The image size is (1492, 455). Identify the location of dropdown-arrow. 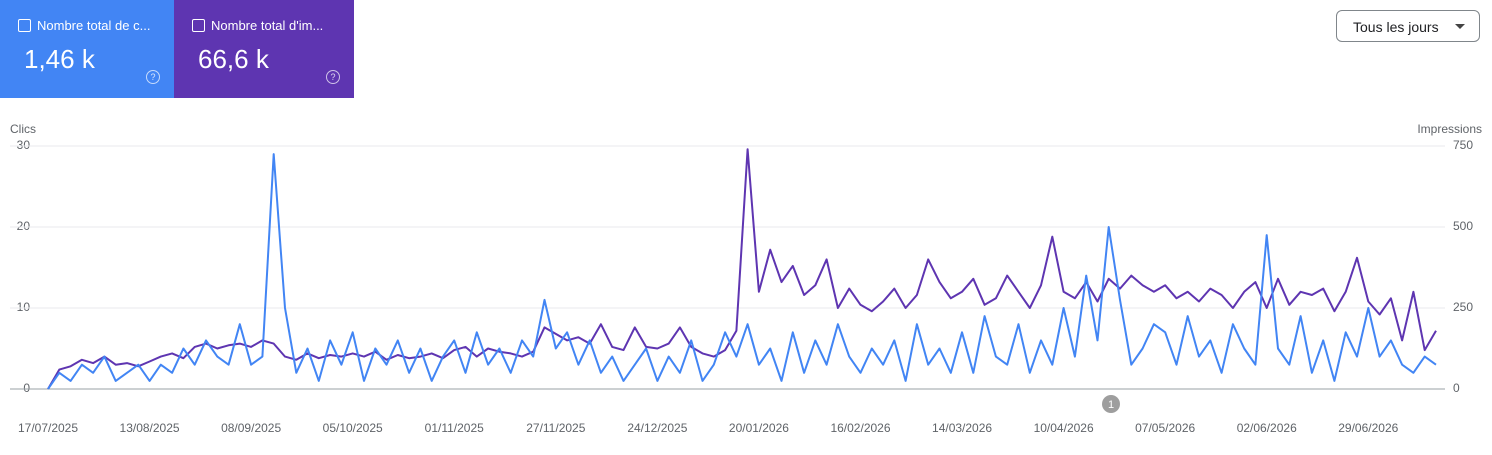
(1460, 26).